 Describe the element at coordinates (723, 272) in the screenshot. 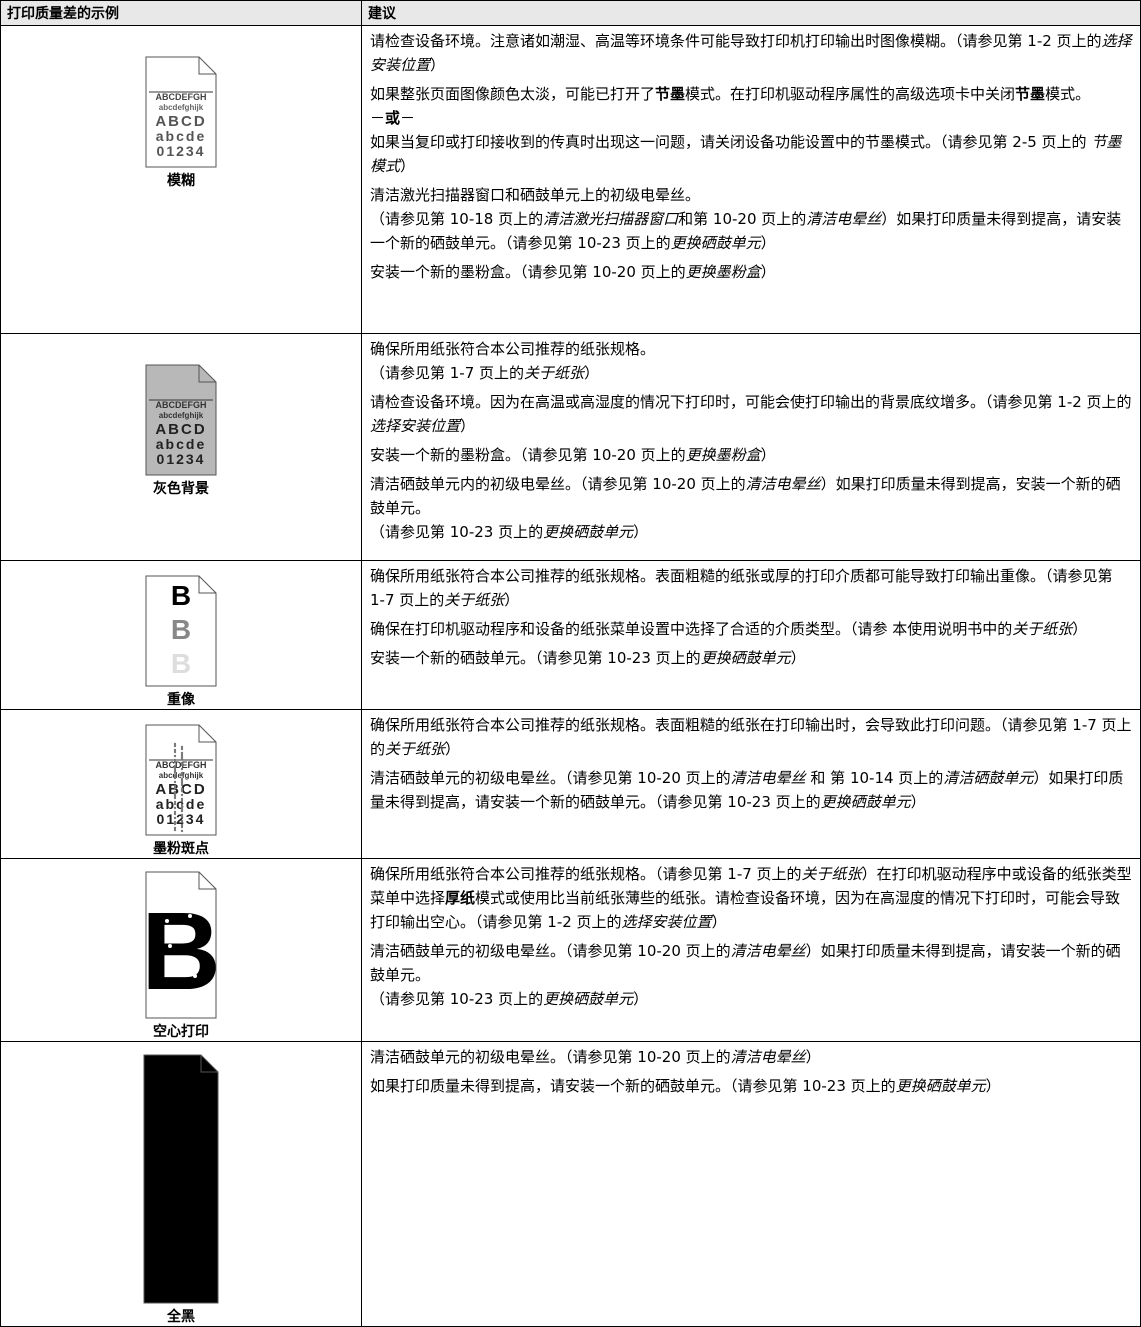

I see `advice-italic: 更换墨粉盒` at that location.